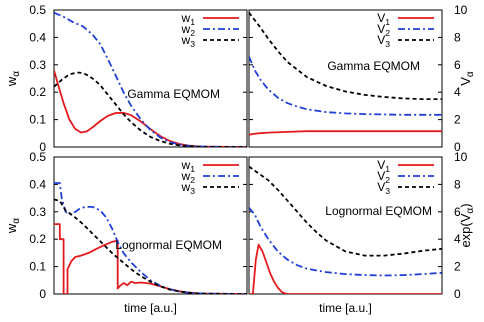 The image size is (484, 322). I want to click on legend-label-w2: w2, so click(188, 30).